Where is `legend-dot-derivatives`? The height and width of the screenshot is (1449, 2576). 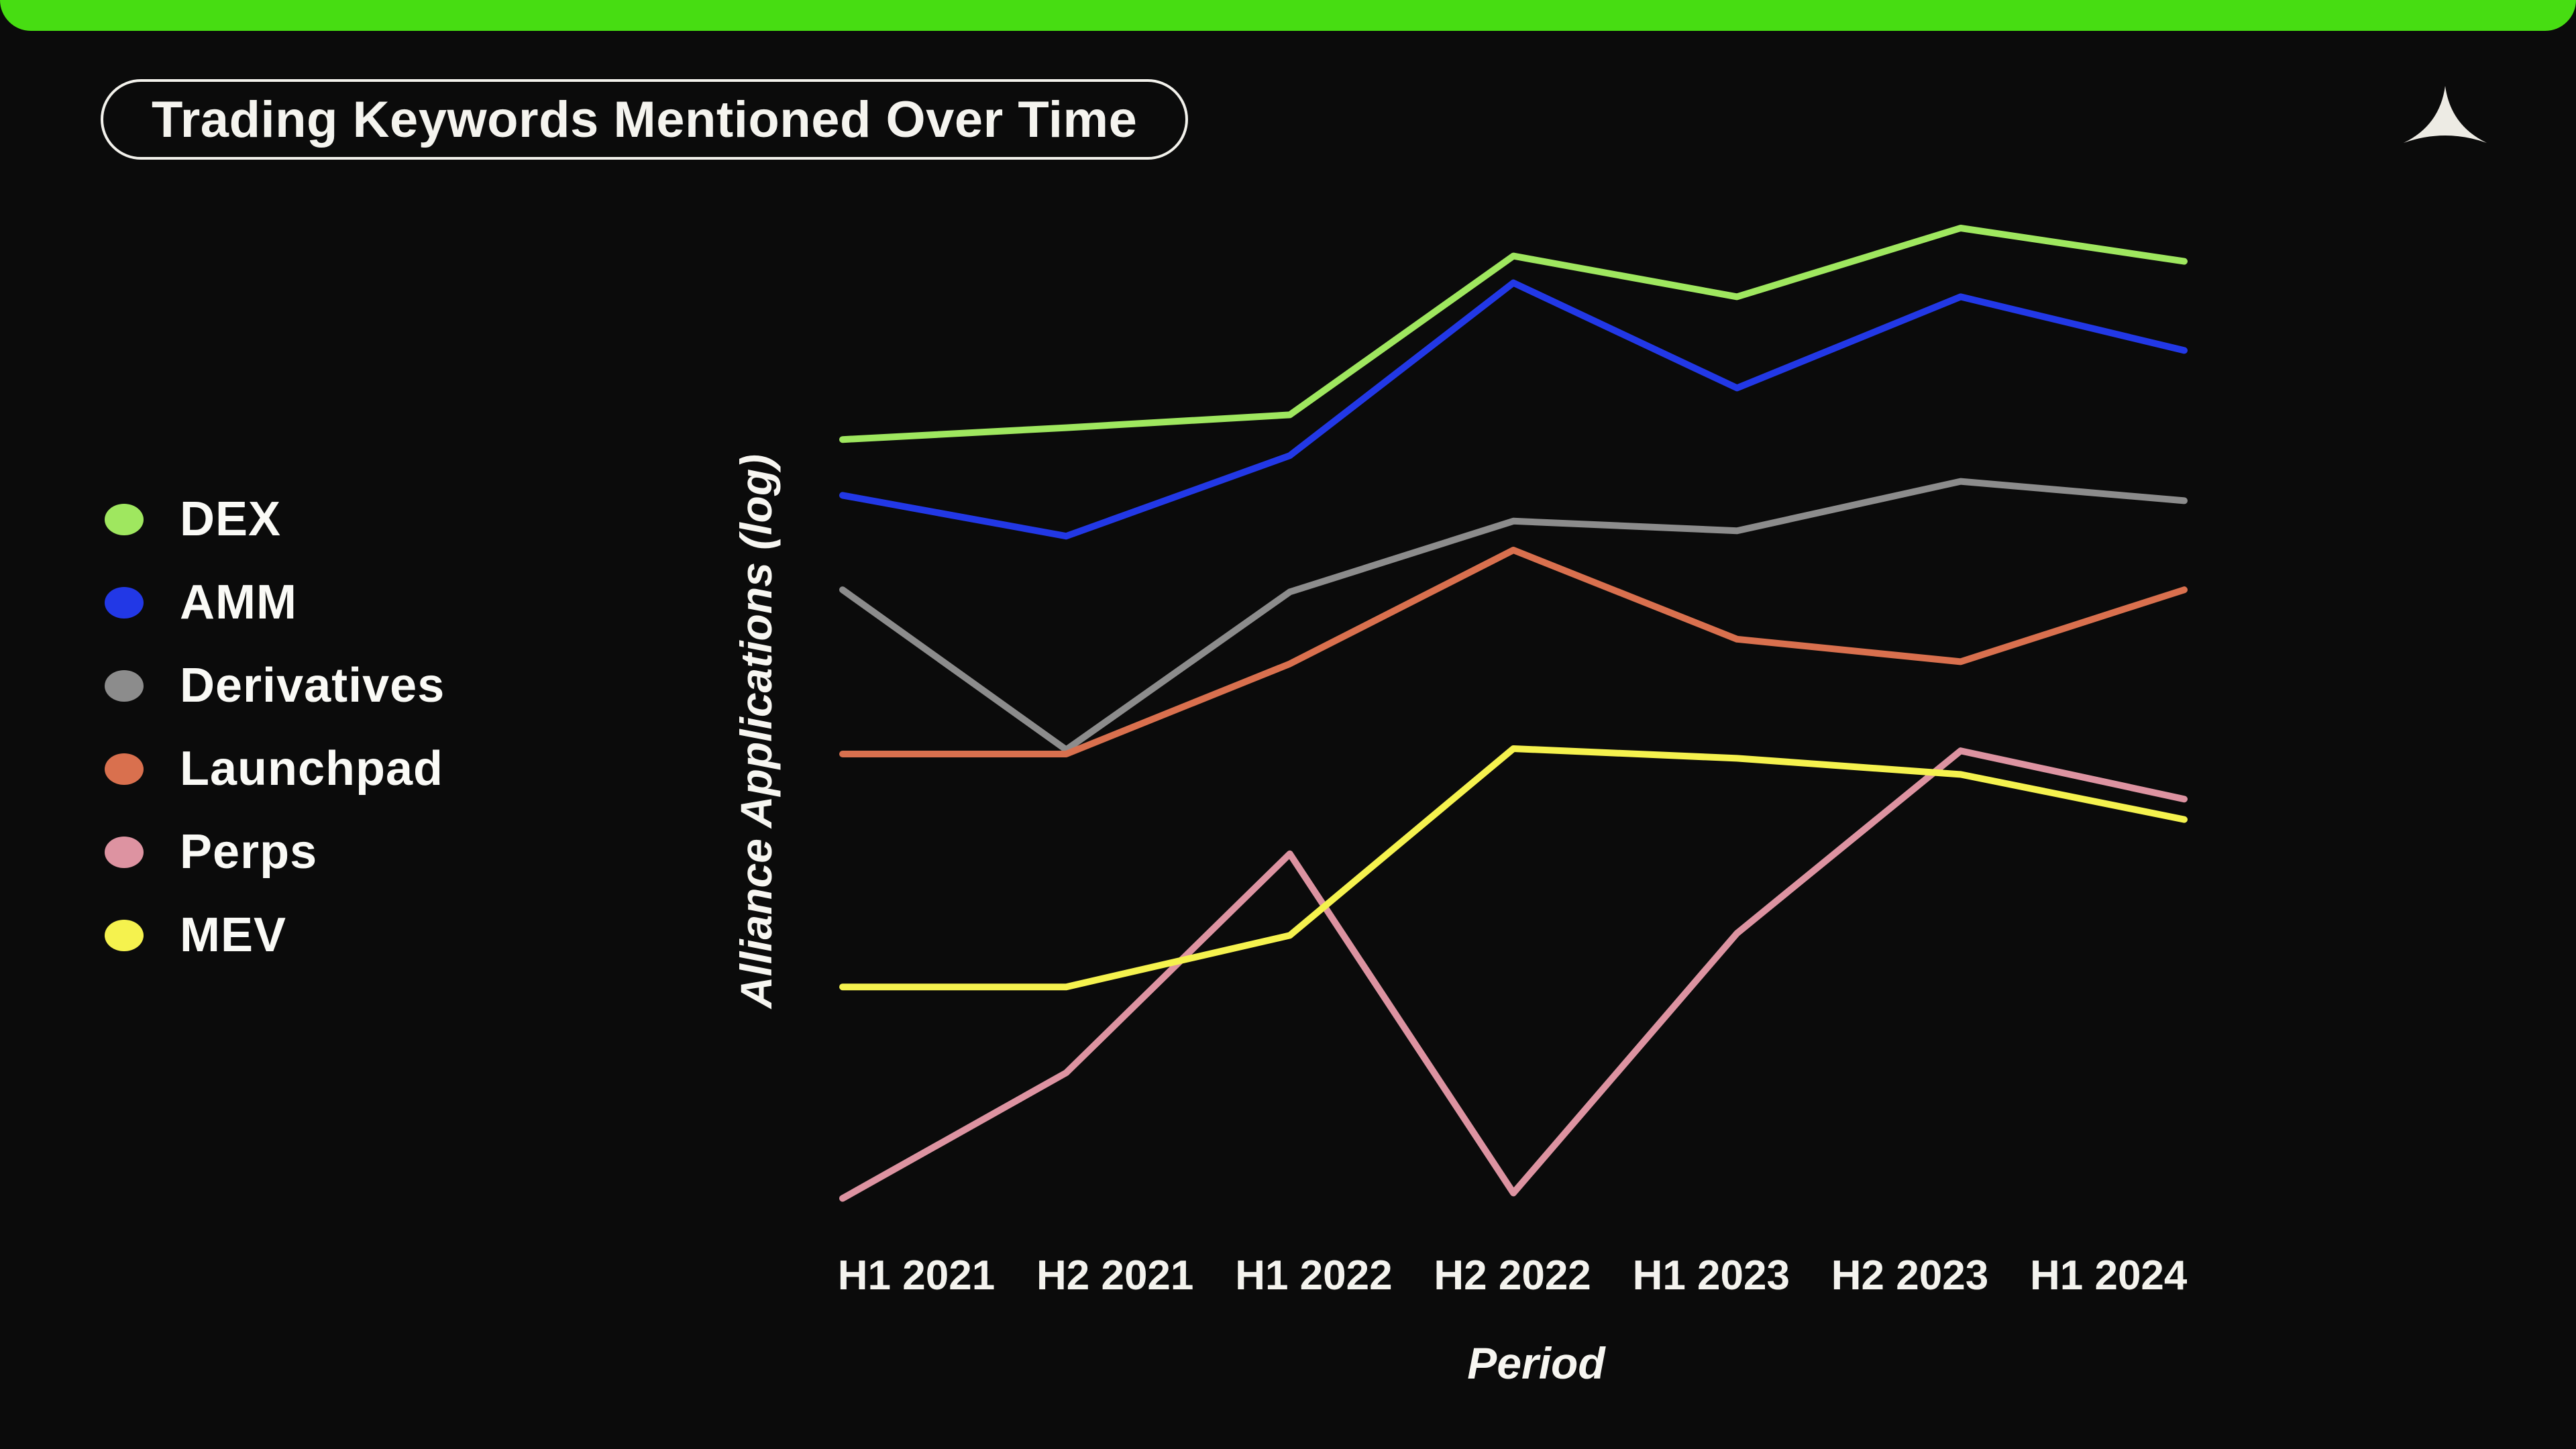 legend-dot-derivatives is located at coordinates (124, 685).